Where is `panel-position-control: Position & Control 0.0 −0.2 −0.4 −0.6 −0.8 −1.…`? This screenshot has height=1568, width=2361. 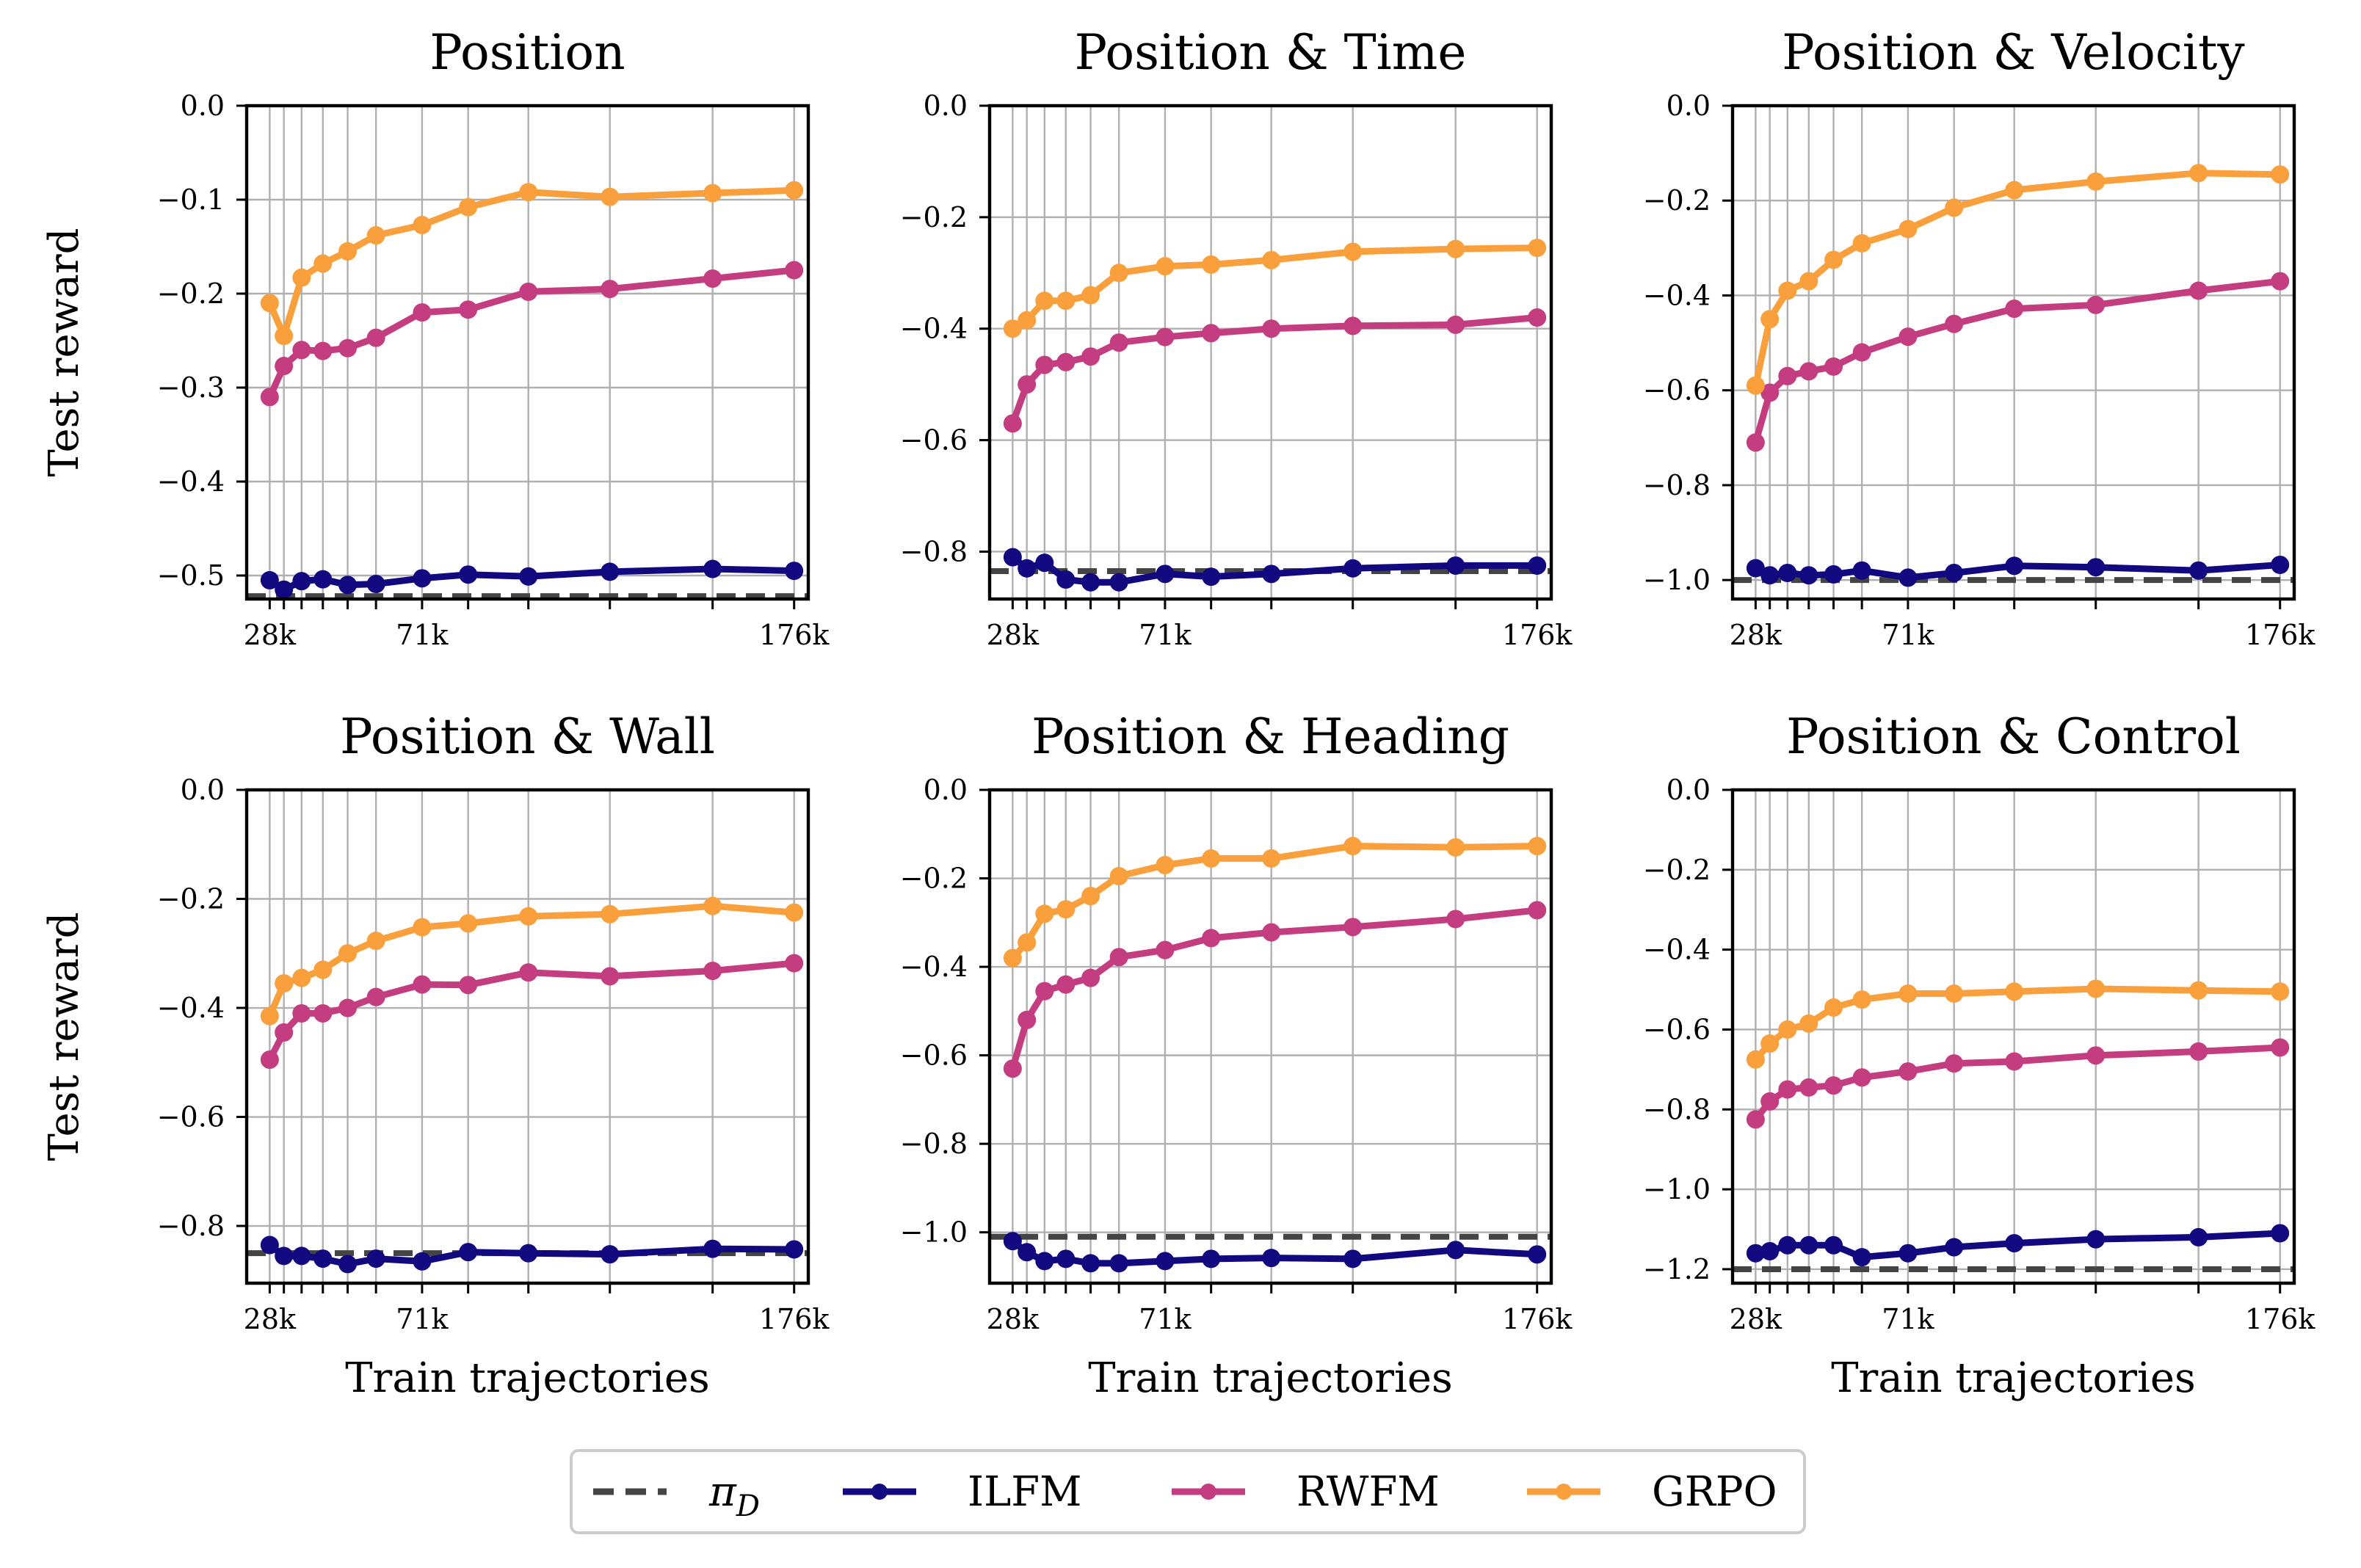
panel-position-control: Position & Control 0.0 −0.2 −0.4 −0.6 −0.8 −1.… is located at coordinates (1979, 1055).